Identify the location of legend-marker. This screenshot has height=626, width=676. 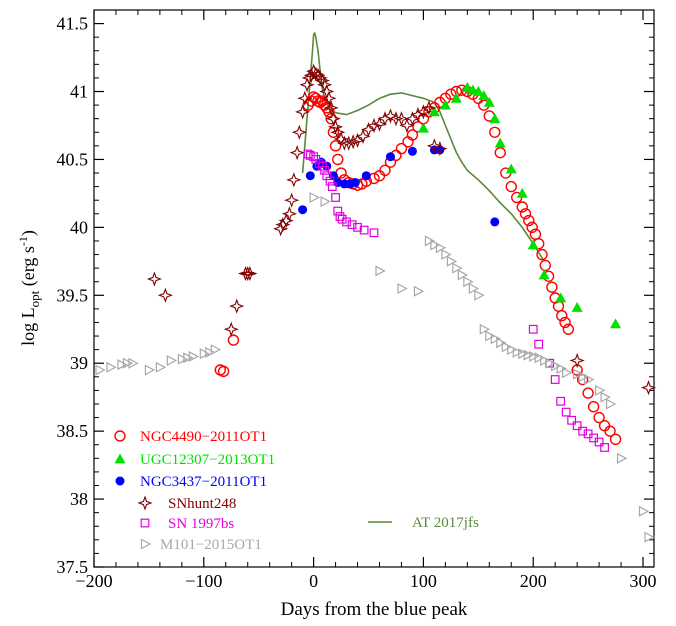
(120, 458).